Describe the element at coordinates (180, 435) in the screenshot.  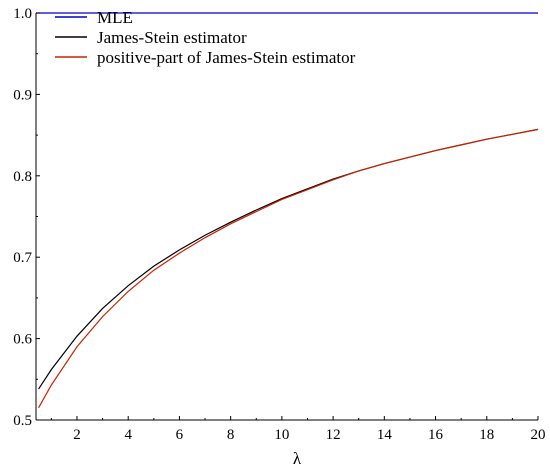
I see `x-tick-label: 6` at that location.